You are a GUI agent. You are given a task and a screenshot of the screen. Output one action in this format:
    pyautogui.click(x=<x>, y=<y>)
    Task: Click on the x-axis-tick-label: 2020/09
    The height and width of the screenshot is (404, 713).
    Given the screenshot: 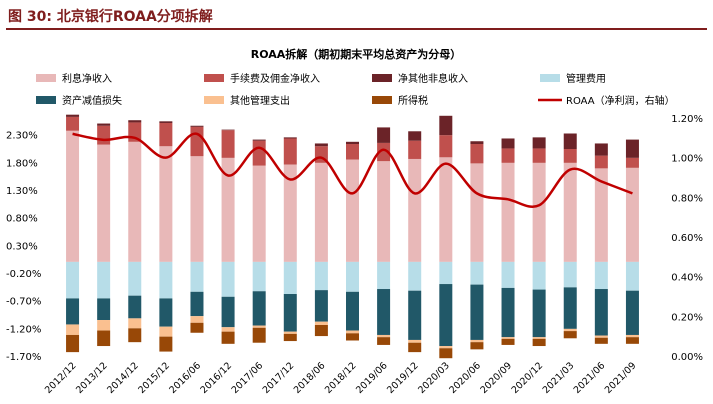 What is the action you would take?
    pyautogui.click(x=496, y=378)
    